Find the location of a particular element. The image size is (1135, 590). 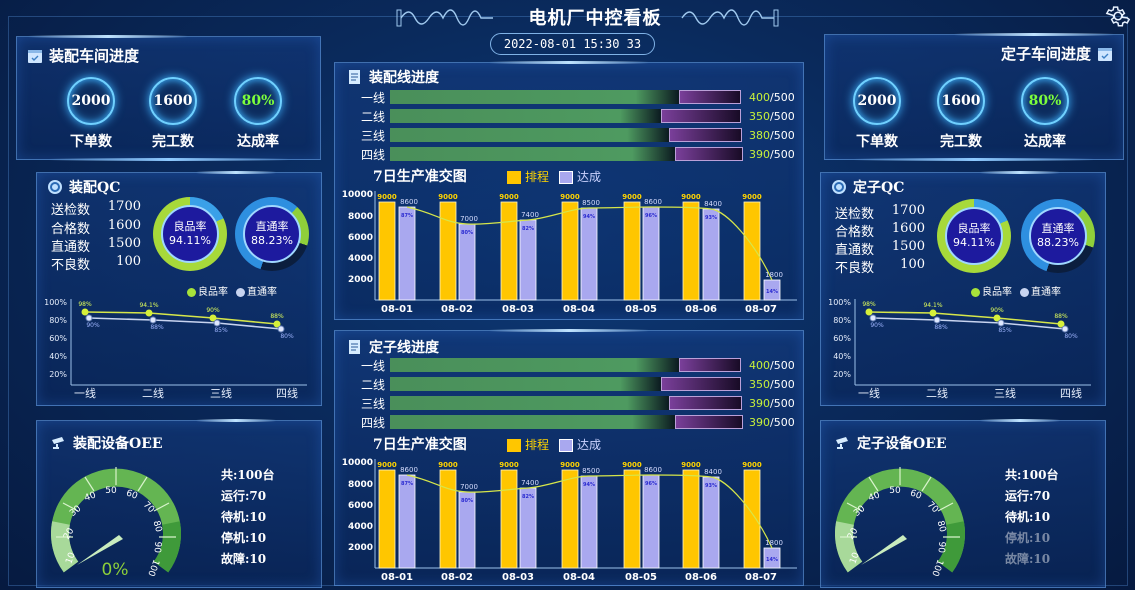

svg-text: 100 is located at coordinates (936, 568).